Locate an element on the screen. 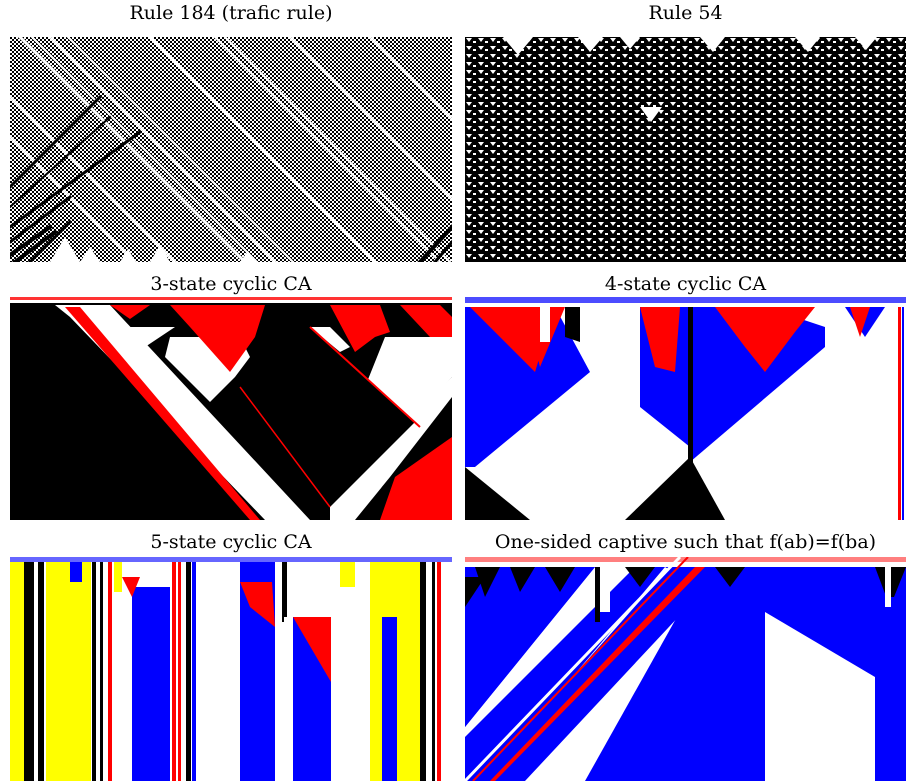 The image size is (906, 781). black-diagonal-stripes is located at coordinates (231, 178).